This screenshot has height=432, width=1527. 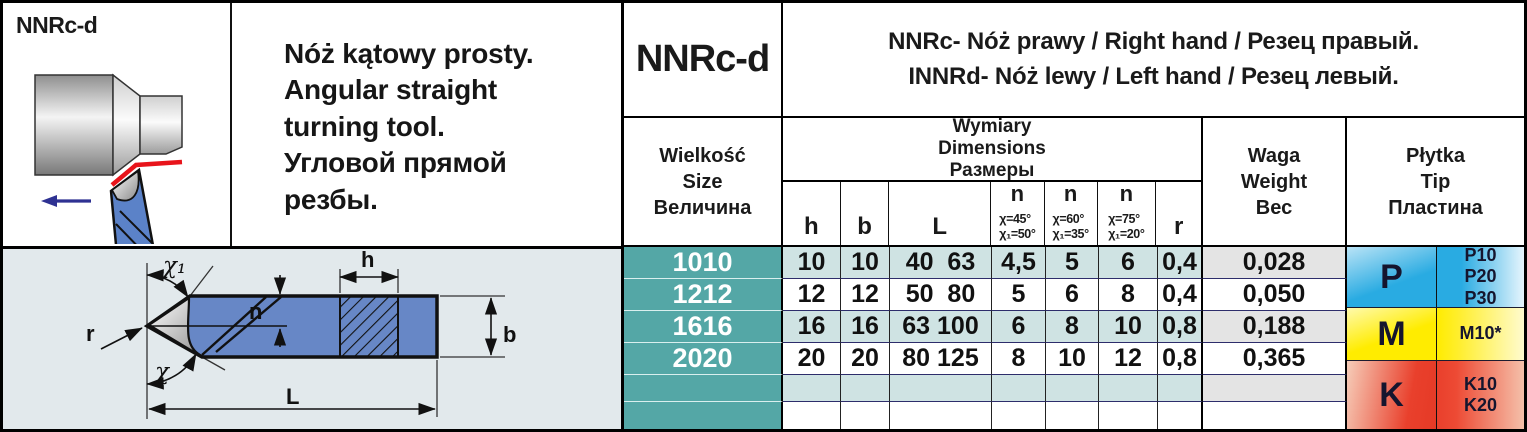 I want to click on tool-tip-face, so click(x=174, y=326).